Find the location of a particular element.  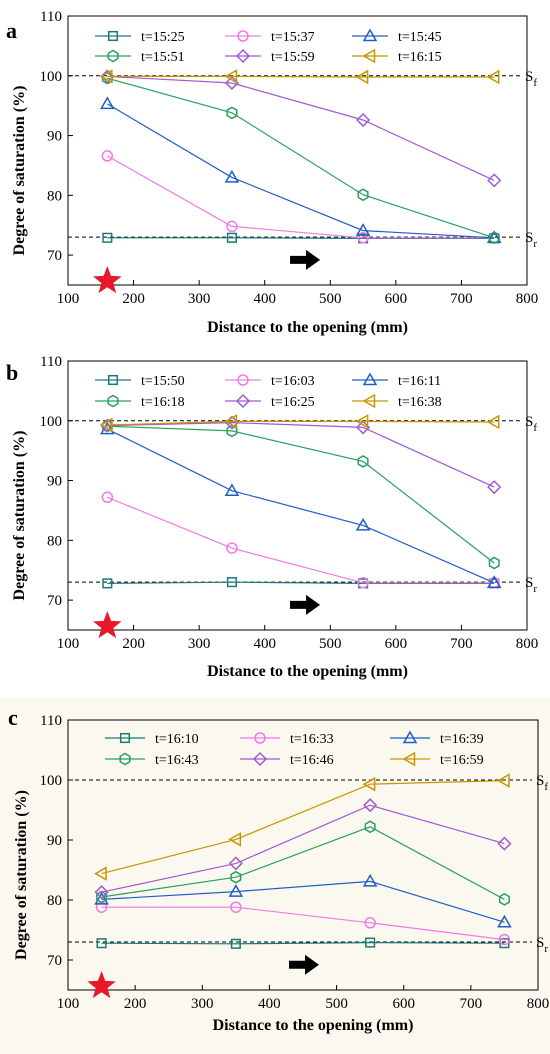

y-tick-label: 110 is located at coordinates (51, 362).